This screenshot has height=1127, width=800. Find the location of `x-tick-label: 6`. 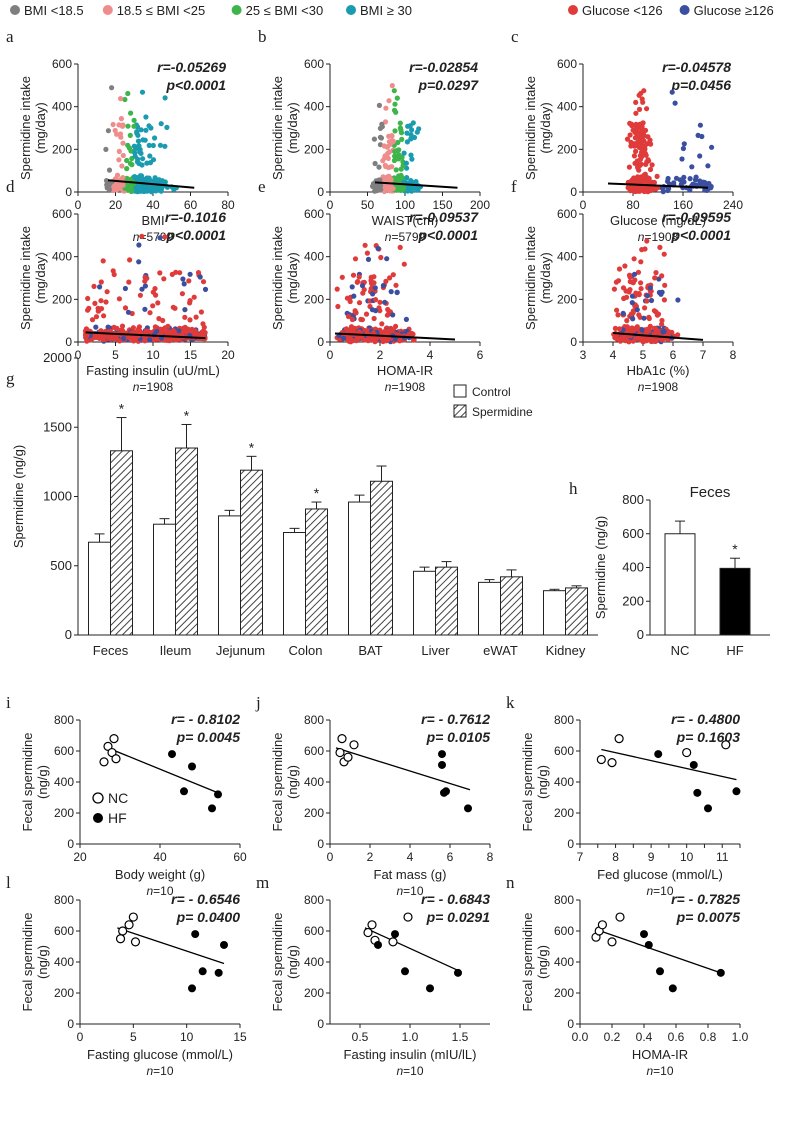

x-tick-label: 6 is located at coordinates (480, 355).